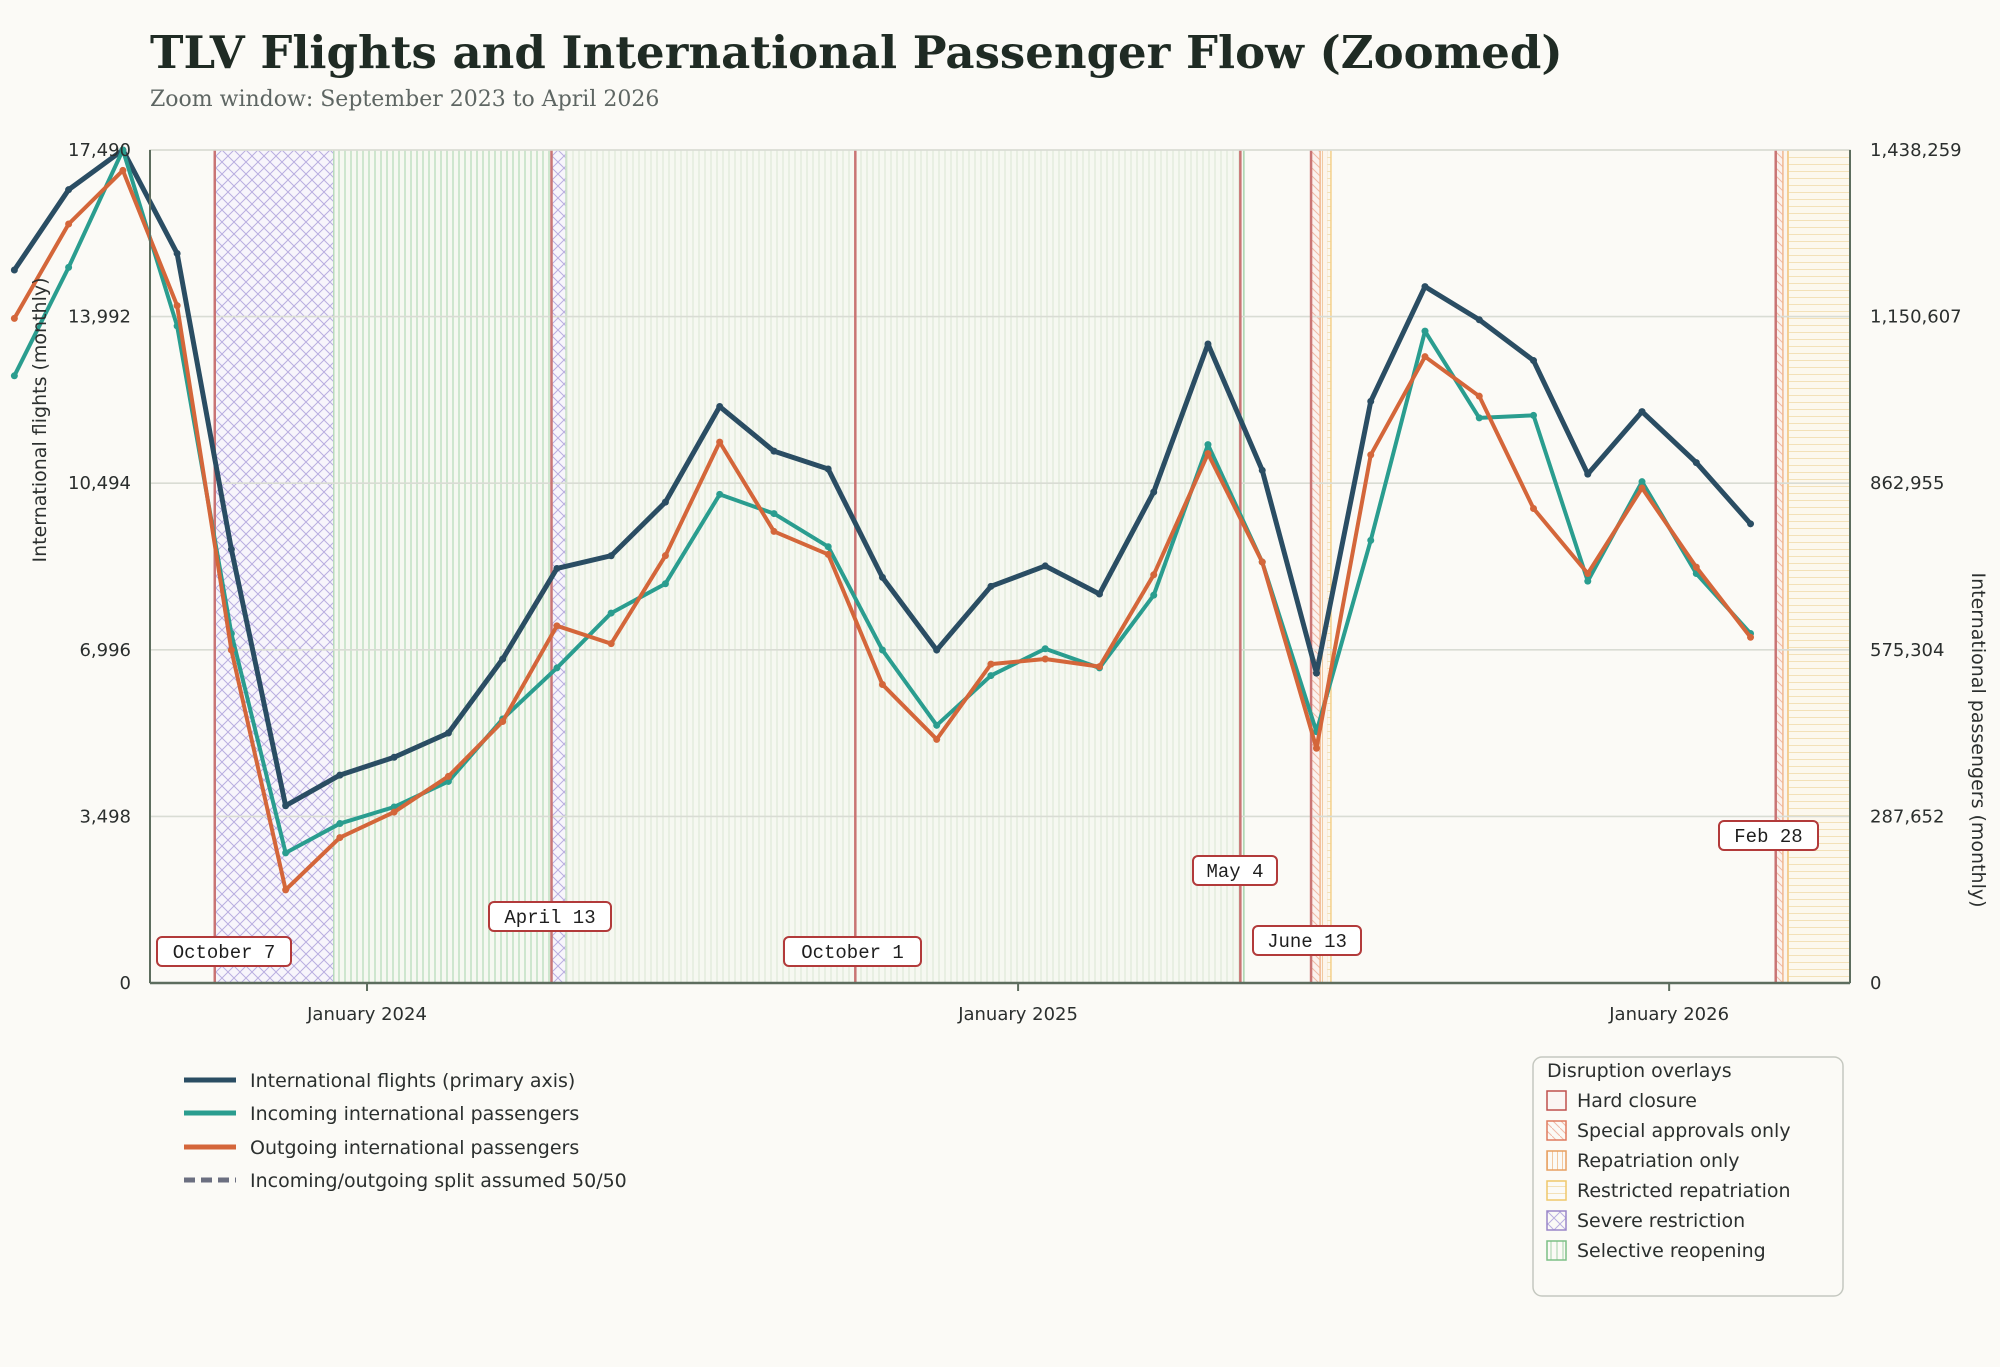  Describe the element at coordinates (1235, 870) in the screenshot. I see `event-annotation: May 4` at that location.